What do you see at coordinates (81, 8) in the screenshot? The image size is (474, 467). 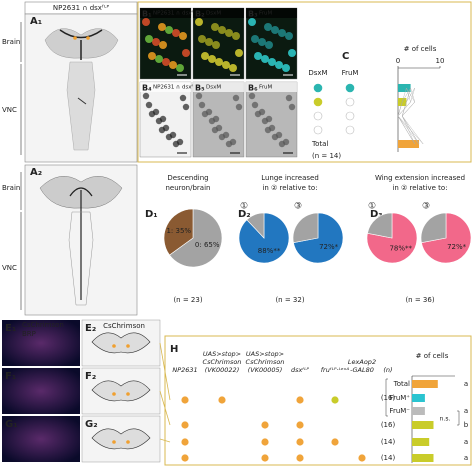 I see `a-header: NP2631 ∩ dsxᶠᴸᴾ` at bounding box center [81, 8].